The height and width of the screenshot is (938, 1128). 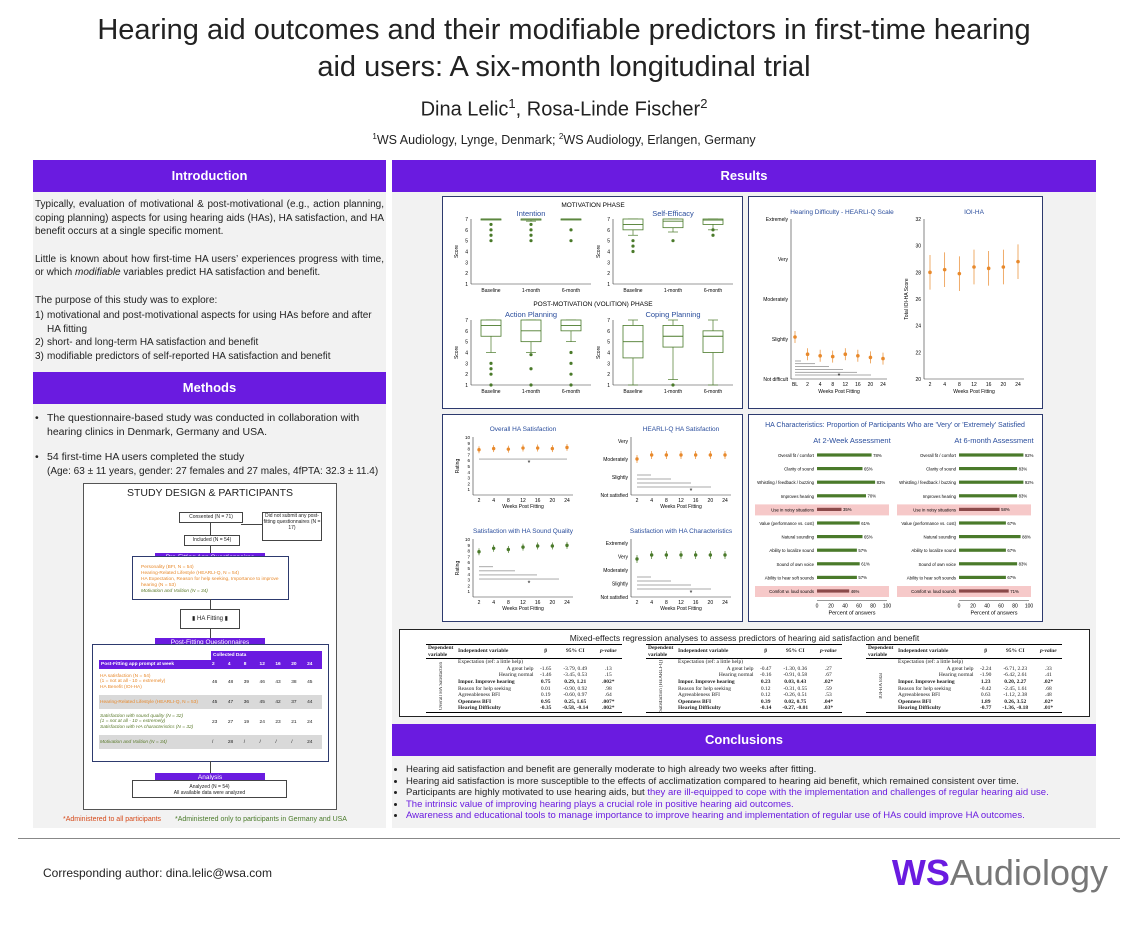 I want to click on overall-sat-x-tick: 16, so click(x=538, y=501).